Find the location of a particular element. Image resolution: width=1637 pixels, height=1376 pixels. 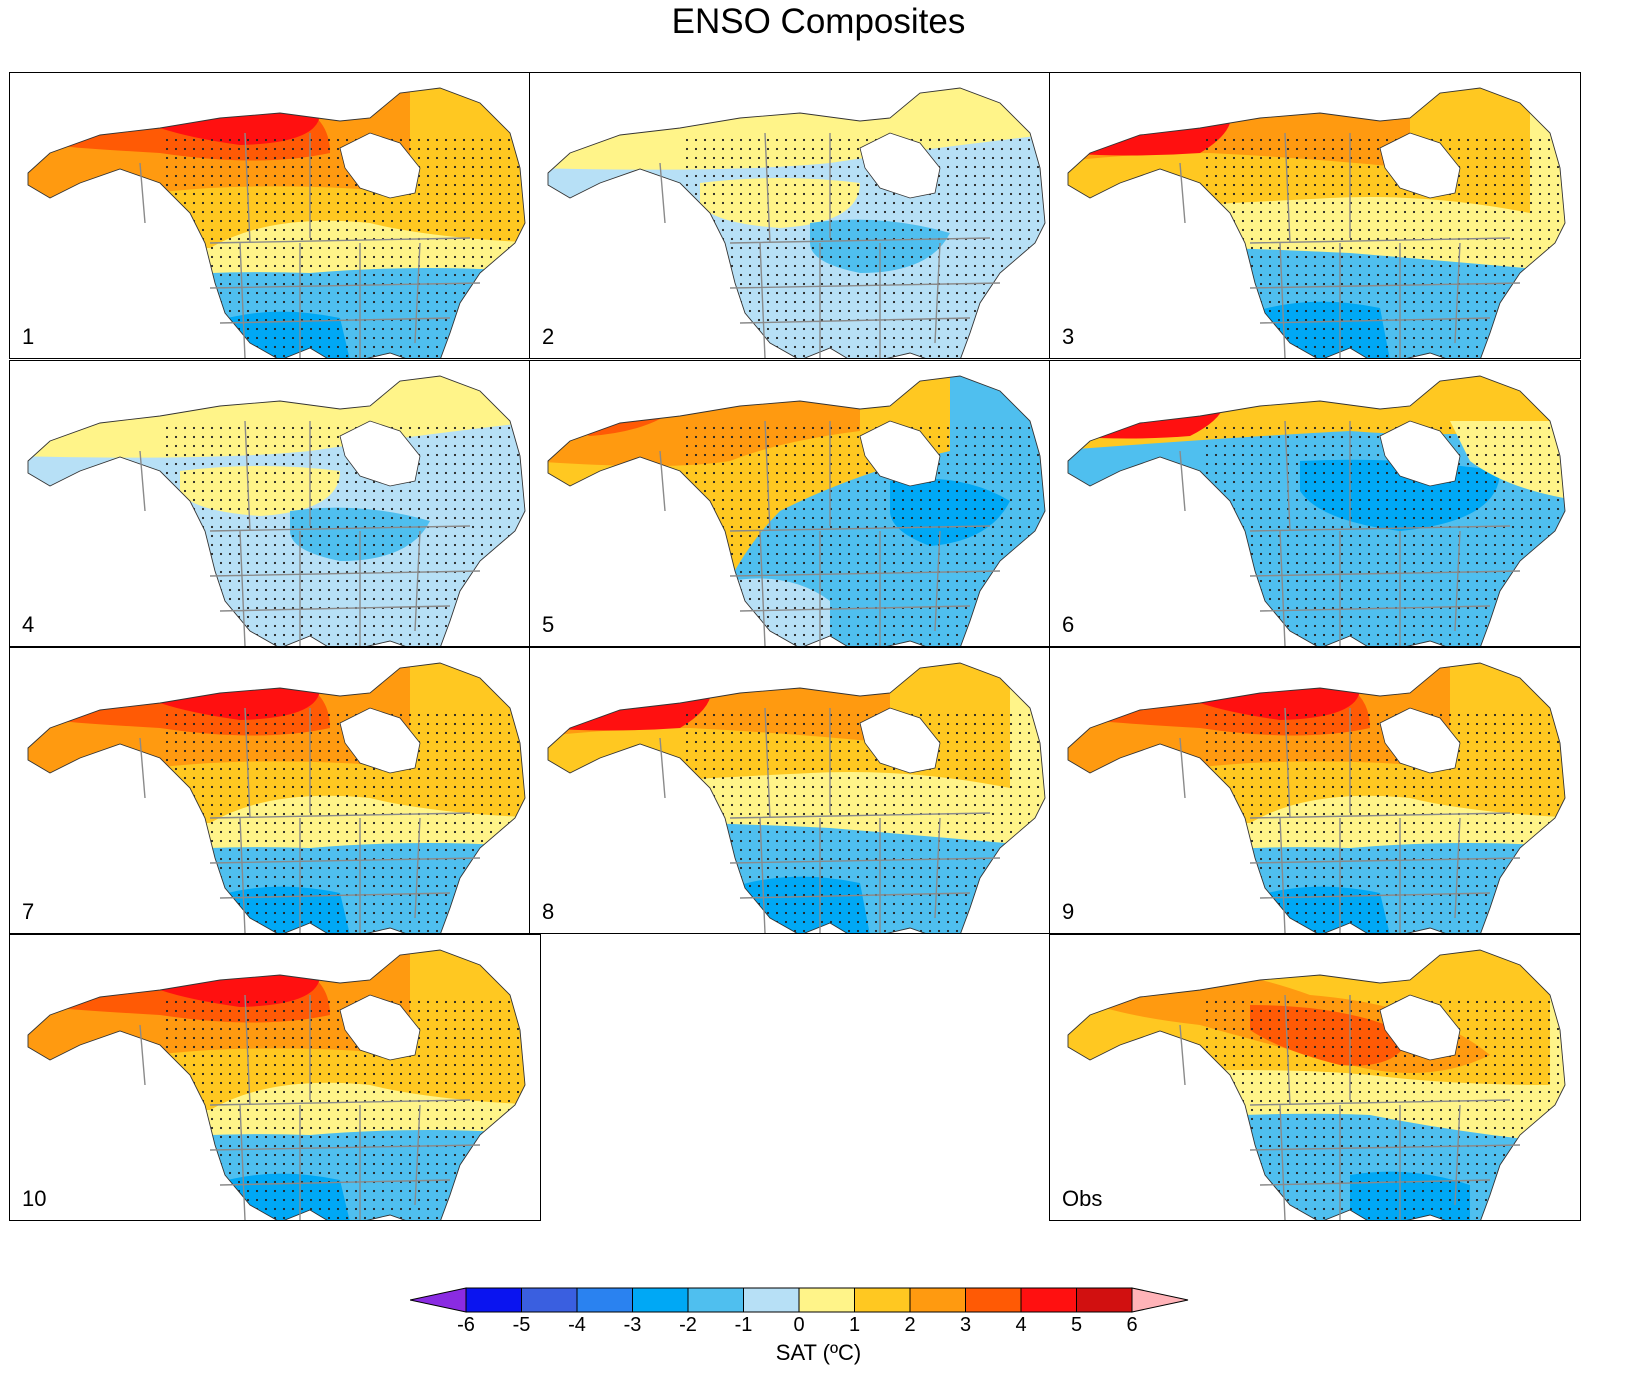

colorbar-tick-label: -3 is located at coordinates (632, 1325).